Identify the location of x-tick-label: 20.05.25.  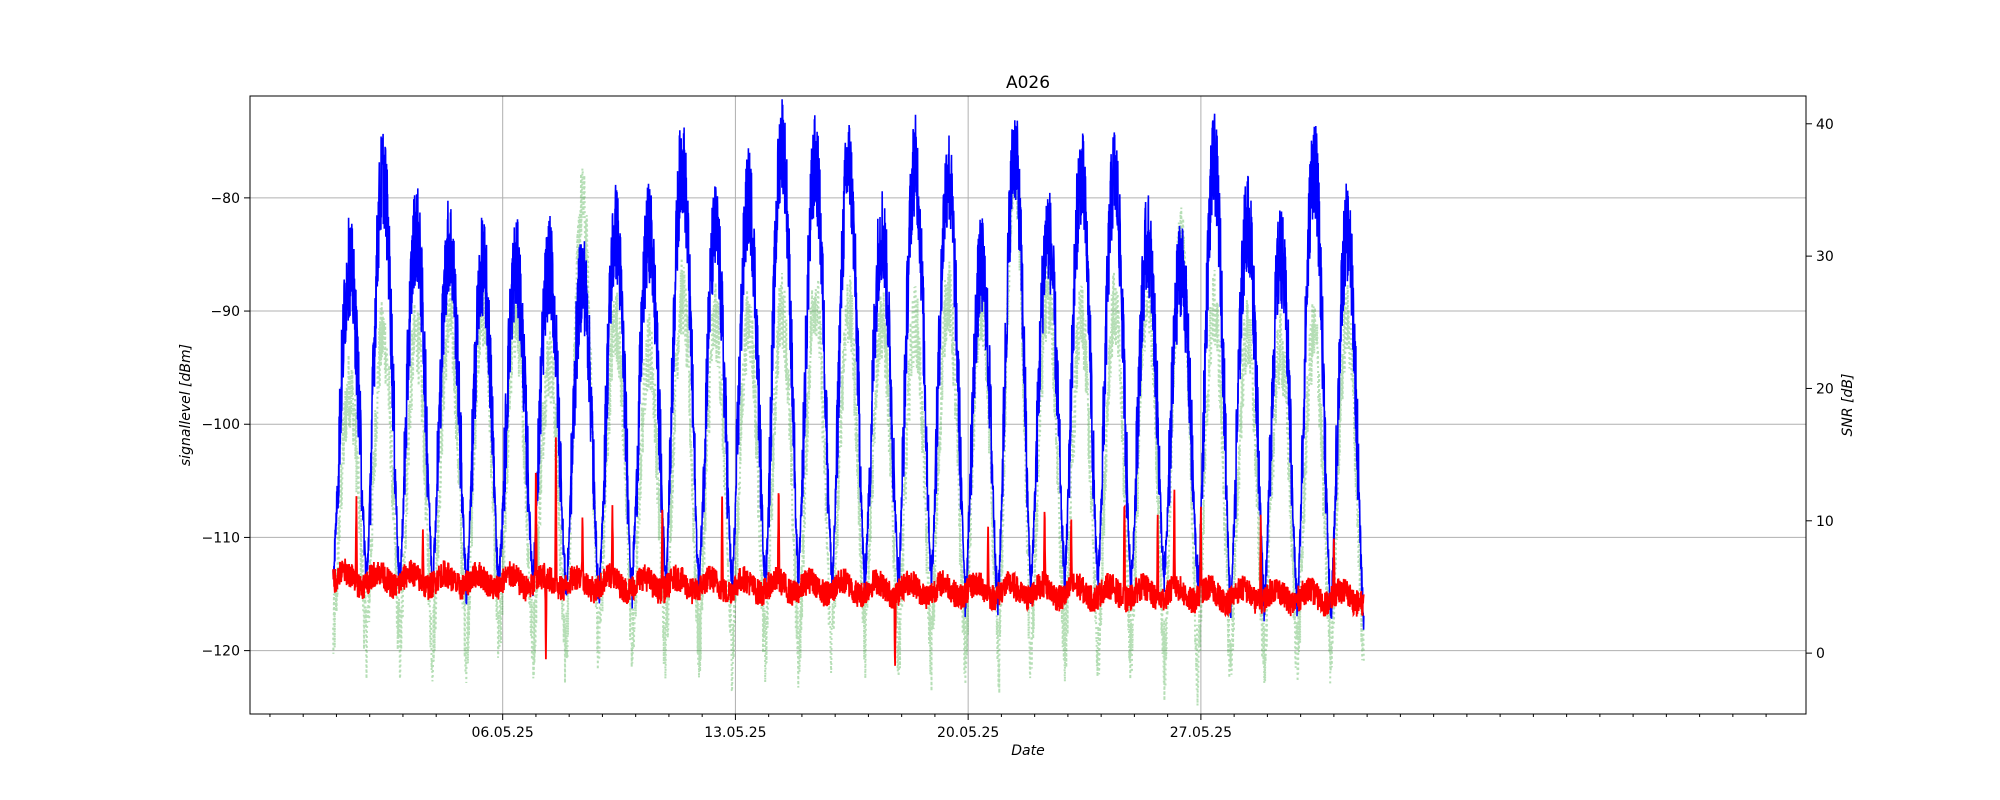
(968, 733).